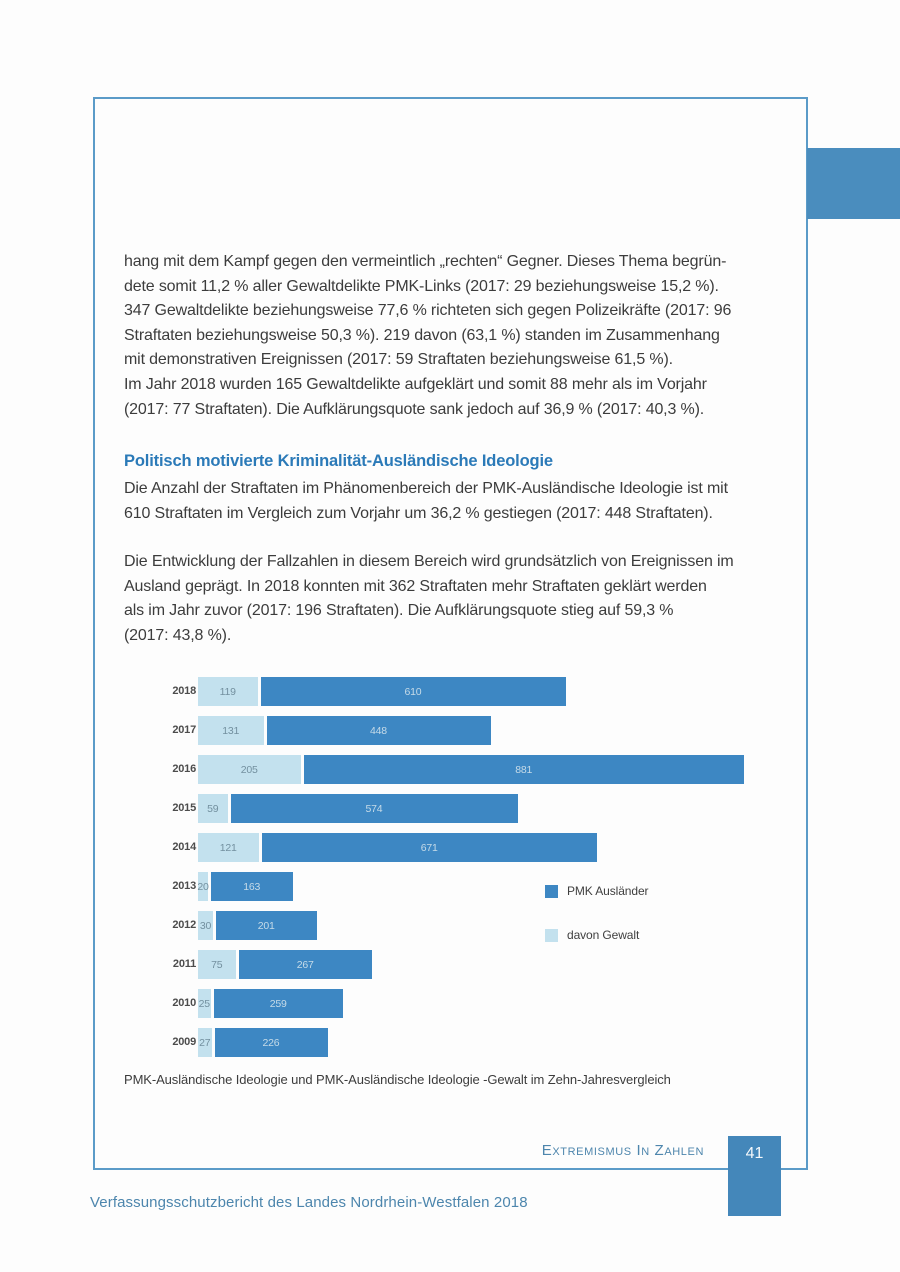  I want to click on bar-value-label: 448, so click(378, 730).